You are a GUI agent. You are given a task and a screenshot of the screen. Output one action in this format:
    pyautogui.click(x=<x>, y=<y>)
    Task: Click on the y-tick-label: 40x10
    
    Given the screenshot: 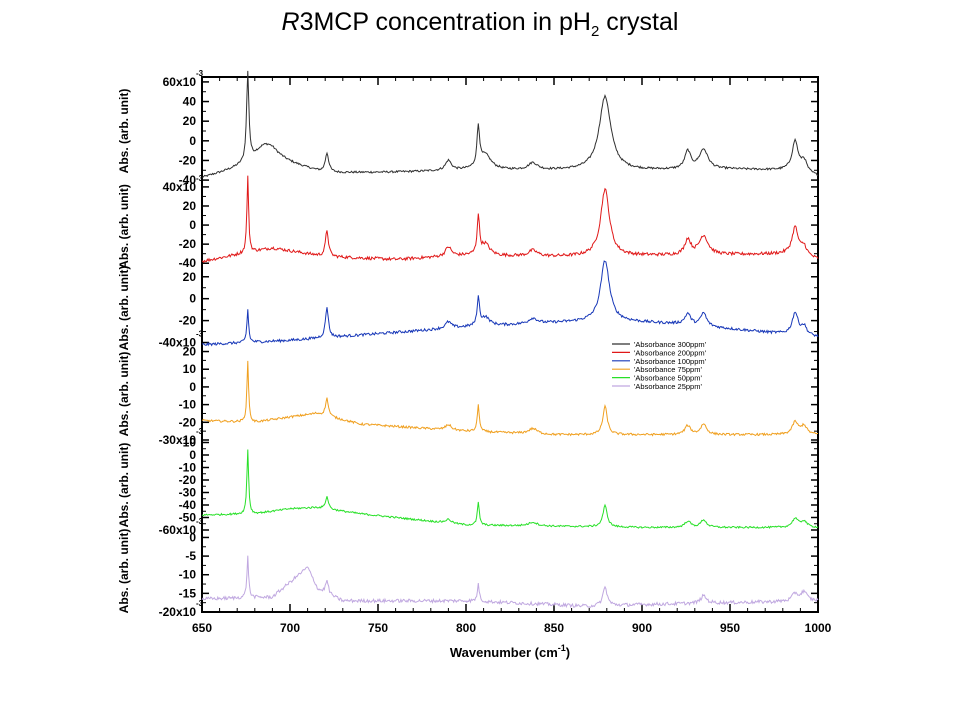 What is the action you would take?
    pyautogui.click(x=180, y=187)
    